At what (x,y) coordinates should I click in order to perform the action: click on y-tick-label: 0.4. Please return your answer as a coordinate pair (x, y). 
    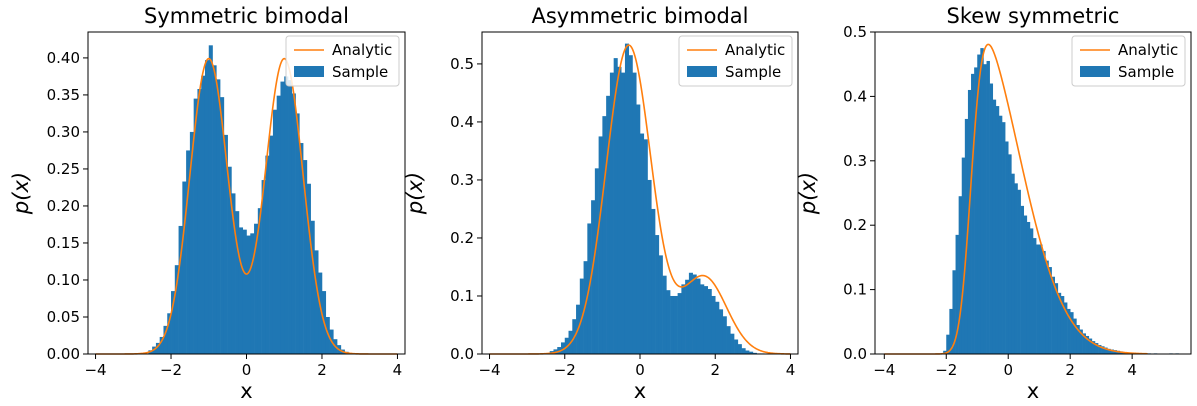
    Looking at the image, I should click on (462, 122).